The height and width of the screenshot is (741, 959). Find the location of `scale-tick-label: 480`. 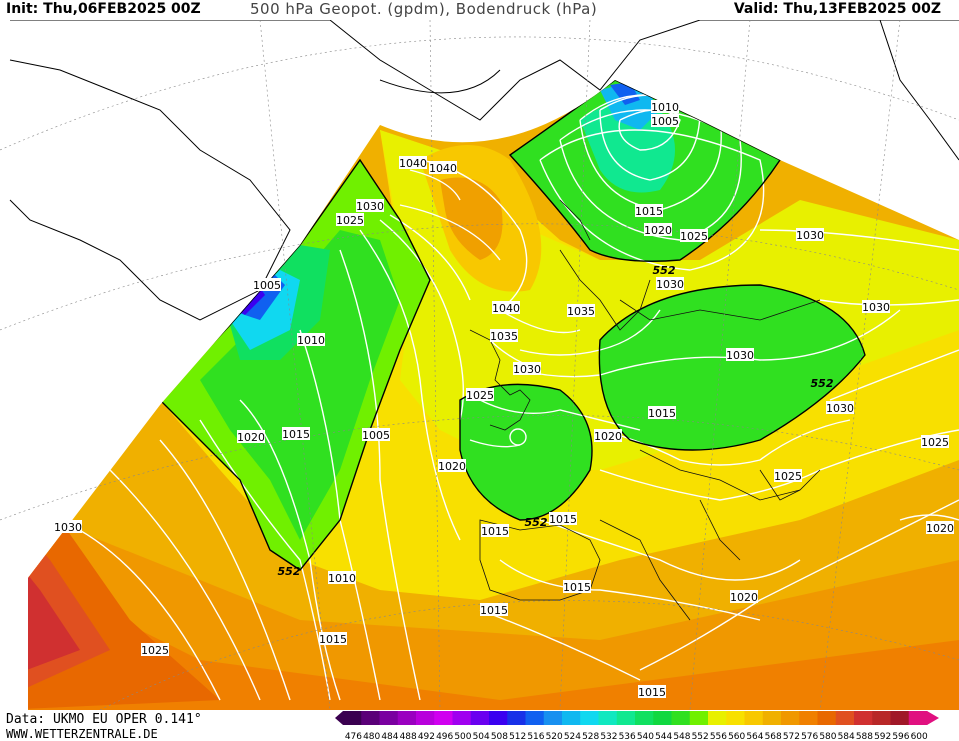

scale-tick-label: 480 is located at coordinates (371, 736).